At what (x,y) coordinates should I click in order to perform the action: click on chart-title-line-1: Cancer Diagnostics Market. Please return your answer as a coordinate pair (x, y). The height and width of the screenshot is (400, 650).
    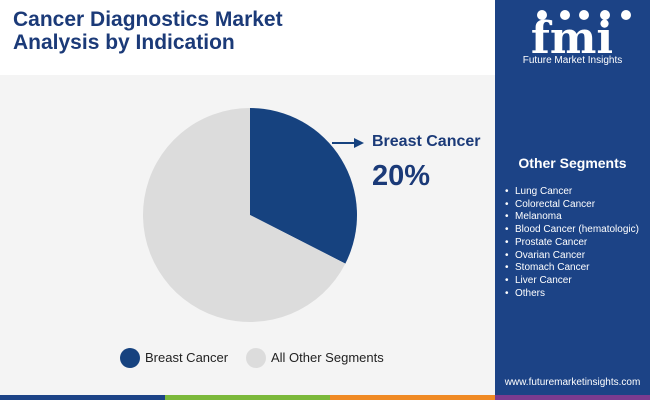
    Looking at the image, I should click on (148, 19).